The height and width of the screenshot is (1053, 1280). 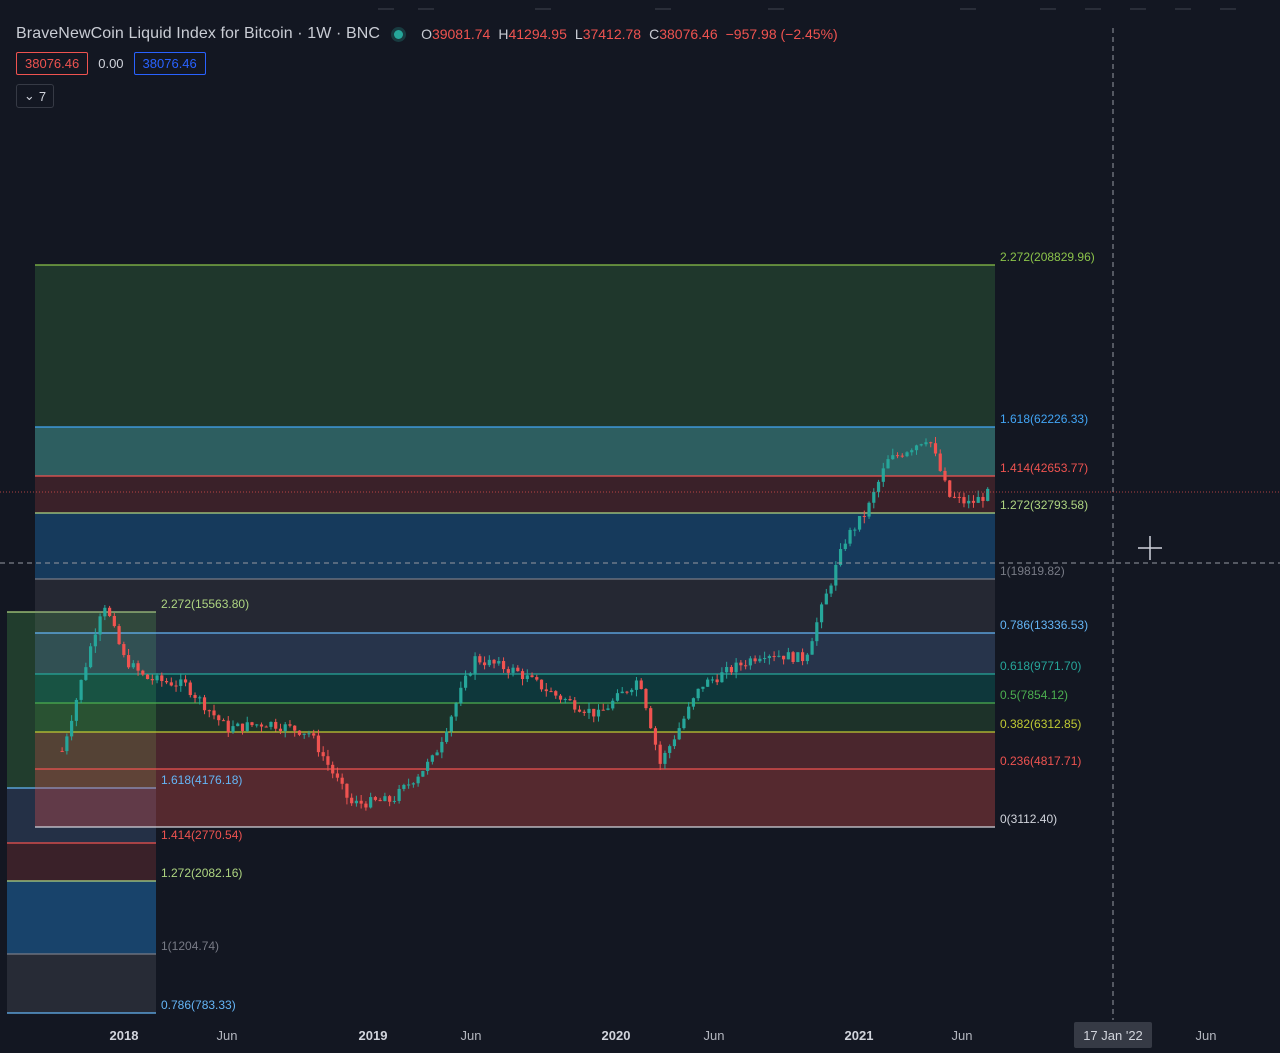 I want to click on time-axis: 2018 Jun 2019 Jun 2020 Jun 2021 Jun Jun, so click(x=640, y=1036).